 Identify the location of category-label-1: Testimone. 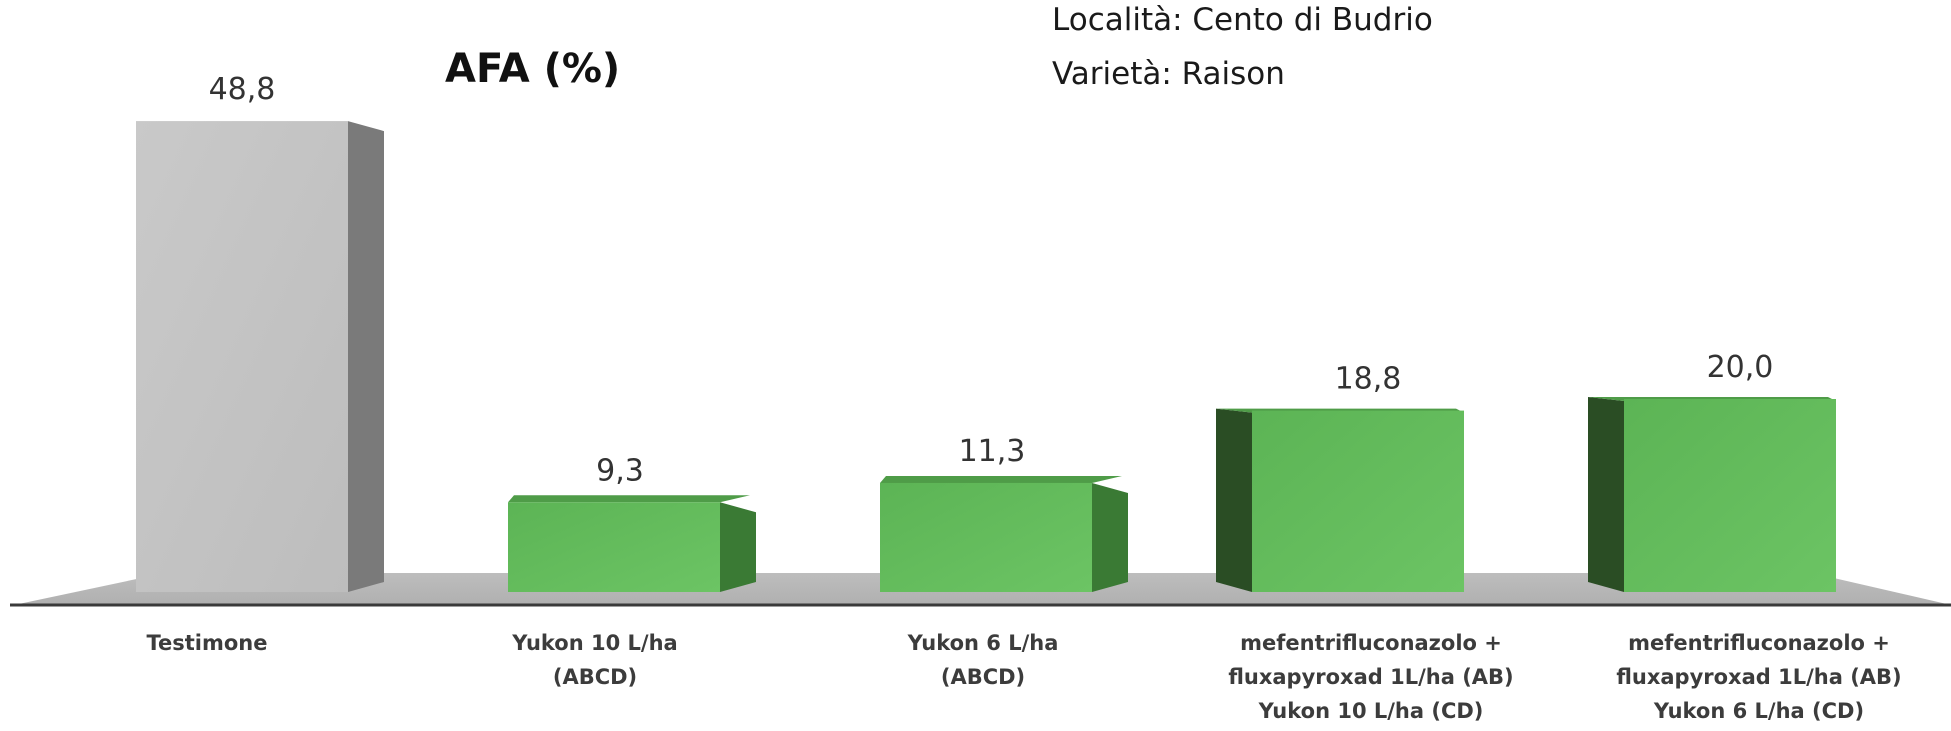
(206, 643).